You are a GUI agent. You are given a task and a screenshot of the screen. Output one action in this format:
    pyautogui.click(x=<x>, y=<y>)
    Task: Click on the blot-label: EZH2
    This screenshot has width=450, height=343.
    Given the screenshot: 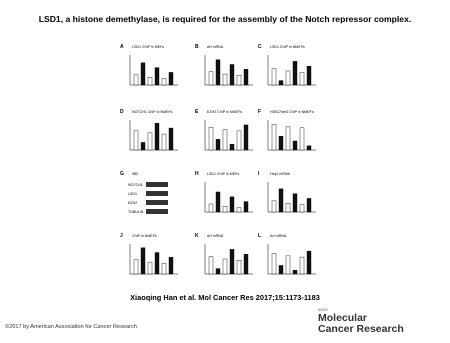 What is the action you would take?
    pyautogui.click(x=132, y=203)
    